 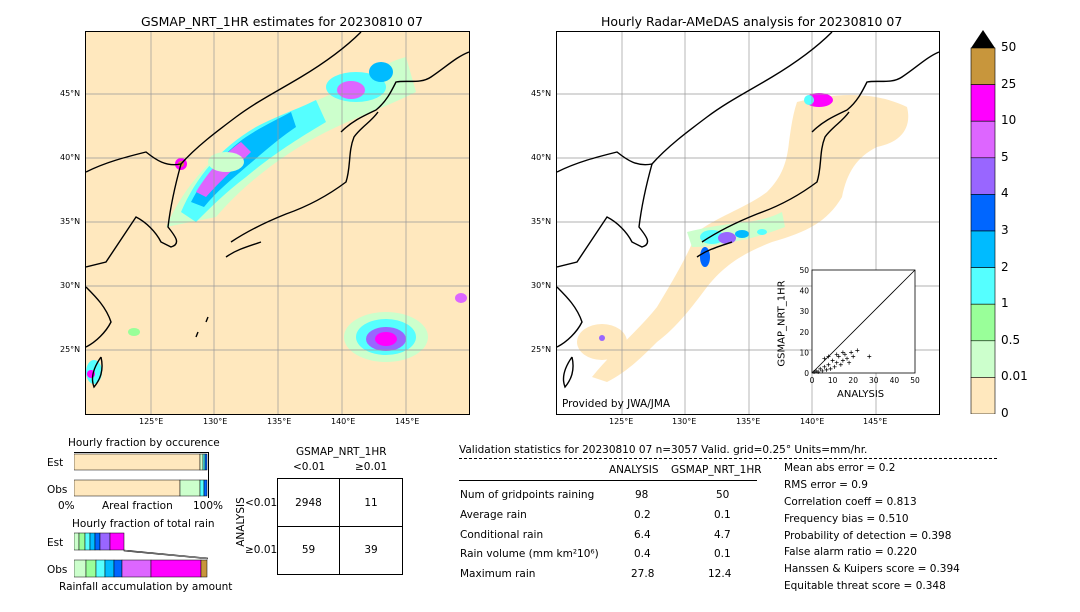 I want to click on score-line: Mean abs error = 0.2, so click(x=840, y=468).